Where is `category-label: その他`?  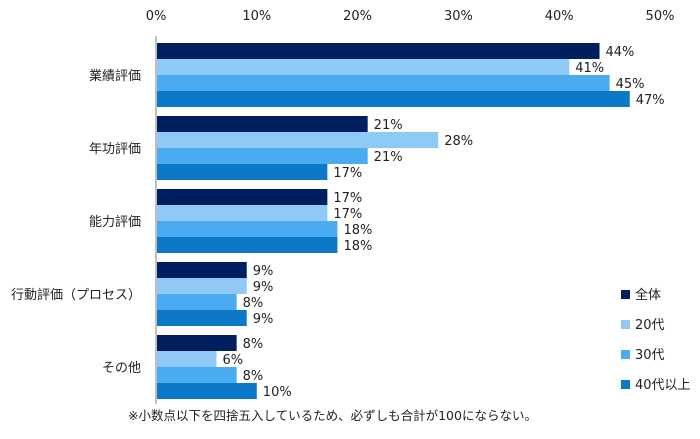
category-label: その他 is located at coordinates (121, 368).